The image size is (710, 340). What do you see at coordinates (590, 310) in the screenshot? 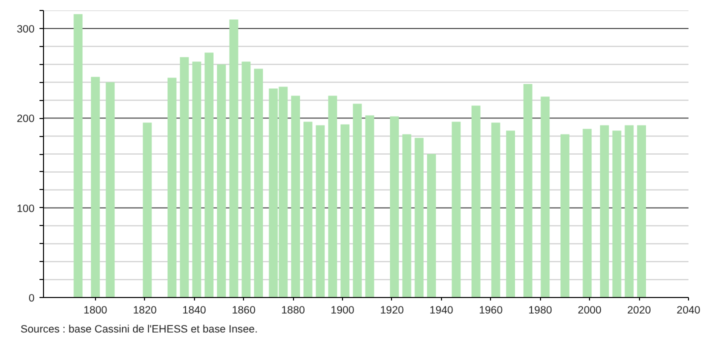
I see `x-tick-label: 2000` at bounding box center [590, 310].